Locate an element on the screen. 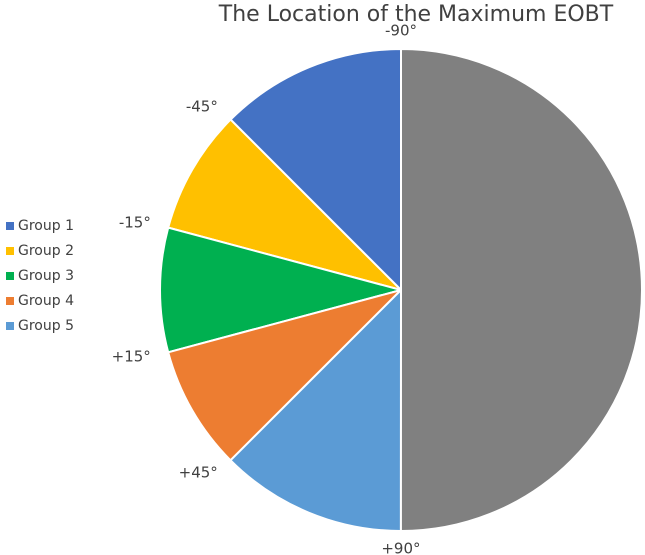 The height and width of the screenshot is (555, 645). boundary-label: +45° is located at coordinates (198, 473).